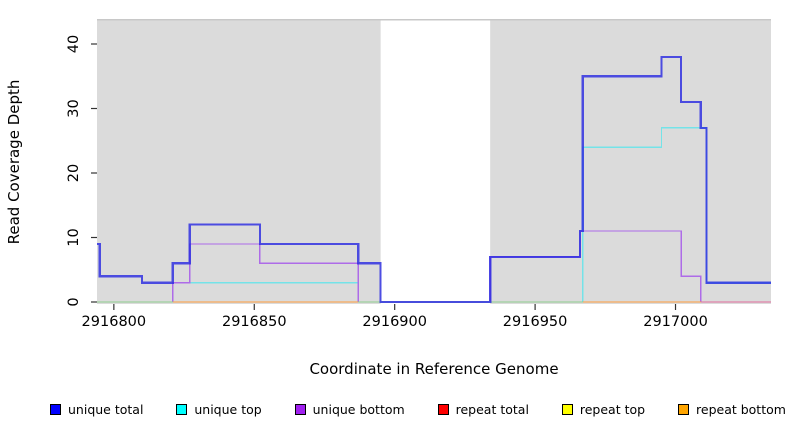  I want to click on legend-label: unique total, so click(106, 409).